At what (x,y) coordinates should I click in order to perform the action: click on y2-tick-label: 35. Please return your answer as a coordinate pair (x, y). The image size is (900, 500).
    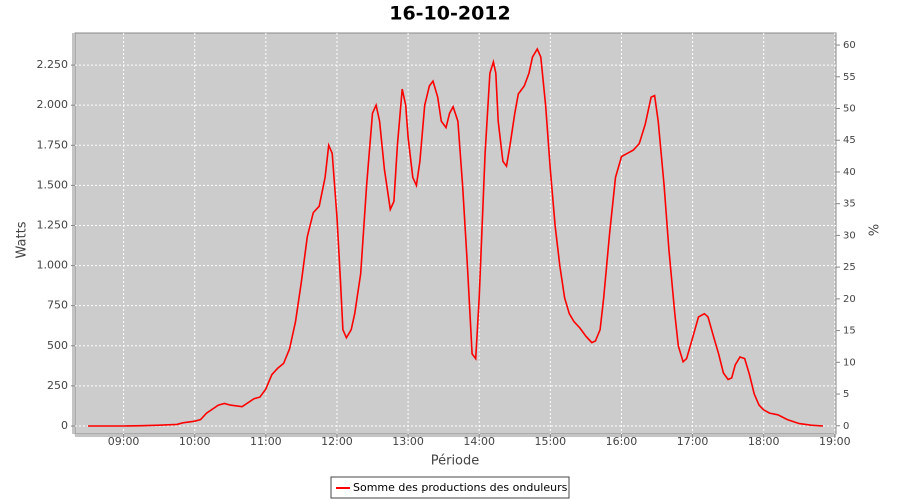
    Looking at the image, I should click on (849, 204).